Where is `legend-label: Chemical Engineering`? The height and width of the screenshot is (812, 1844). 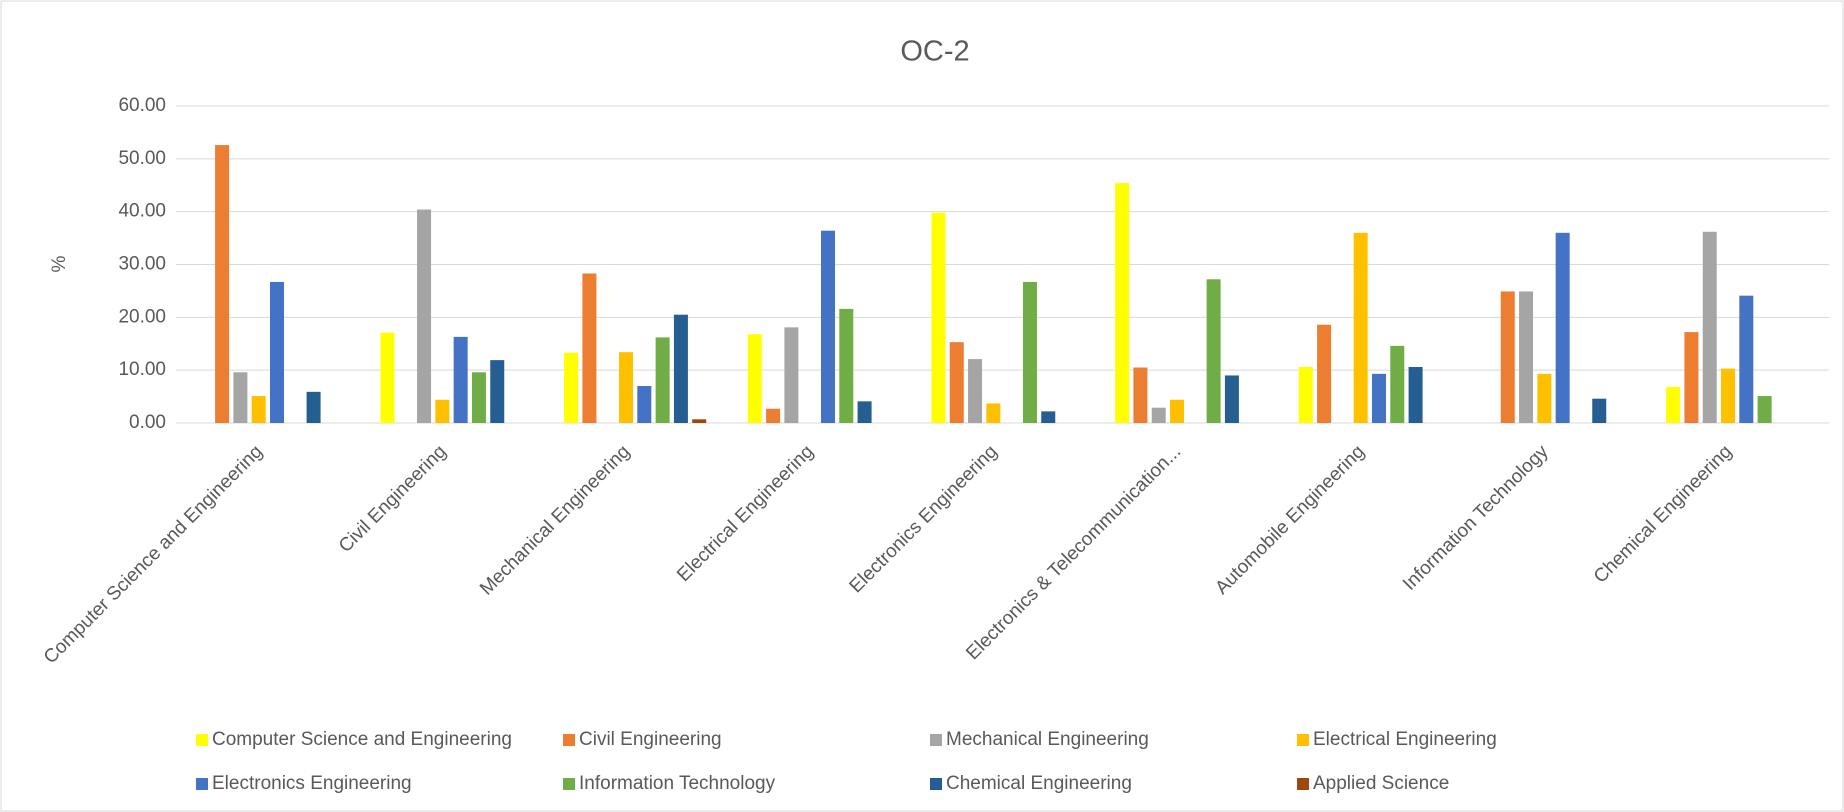
legend-label: Chemical Engineering is located at coordinates (1039, 783).